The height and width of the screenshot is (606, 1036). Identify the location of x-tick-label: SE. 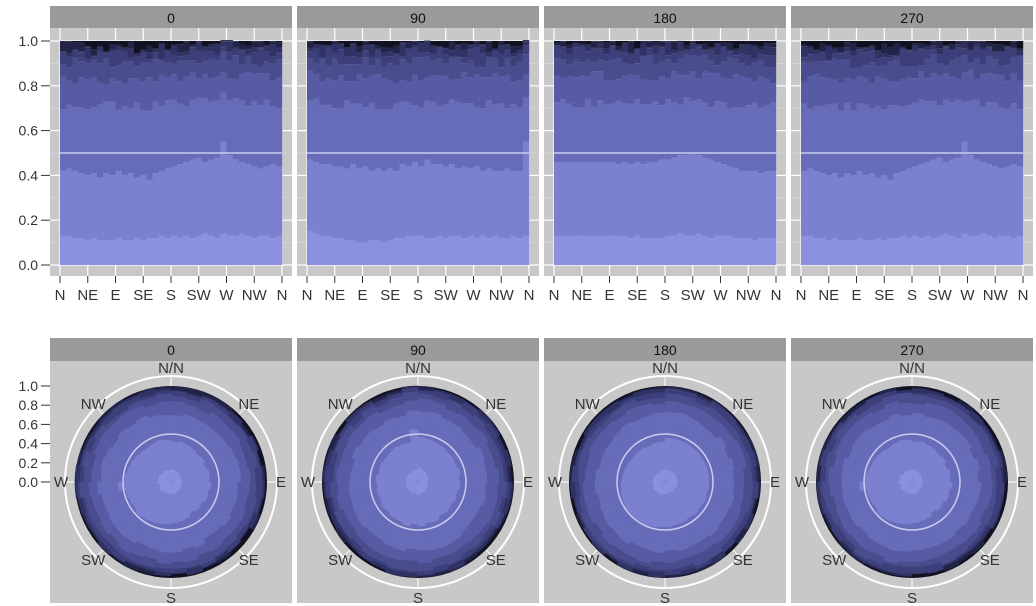
(143, 295).